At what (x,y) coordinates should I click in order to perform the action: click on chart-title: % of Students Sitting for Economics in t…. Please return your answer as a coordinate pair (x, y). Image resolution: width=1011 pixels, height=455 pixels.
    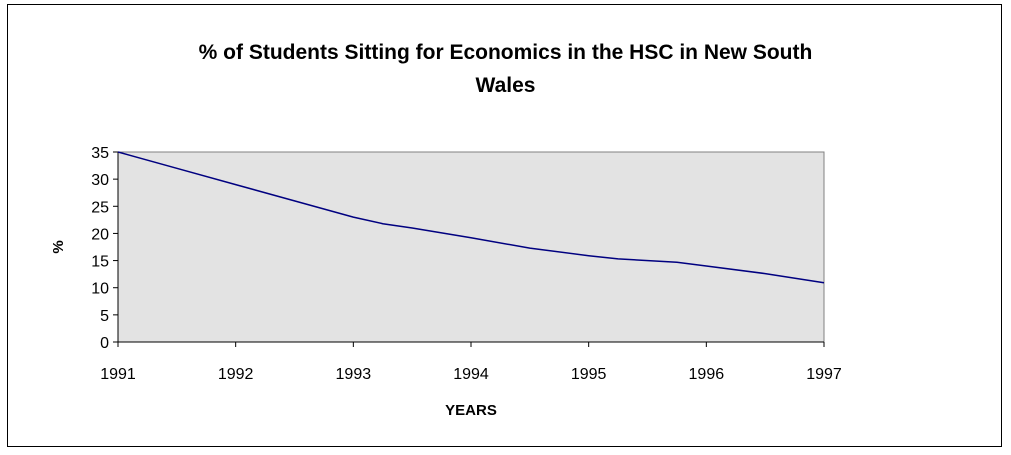
    Looking at the image, I should click on (505, 69).